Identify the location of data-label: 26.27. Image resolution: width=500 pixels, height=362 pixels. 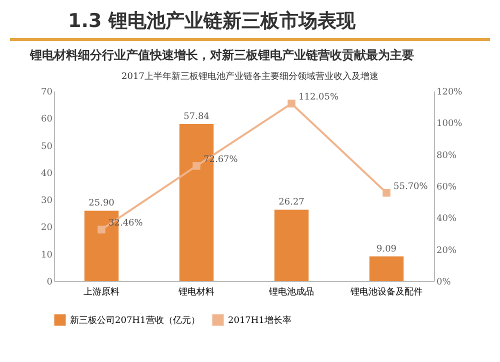
(291, 203).